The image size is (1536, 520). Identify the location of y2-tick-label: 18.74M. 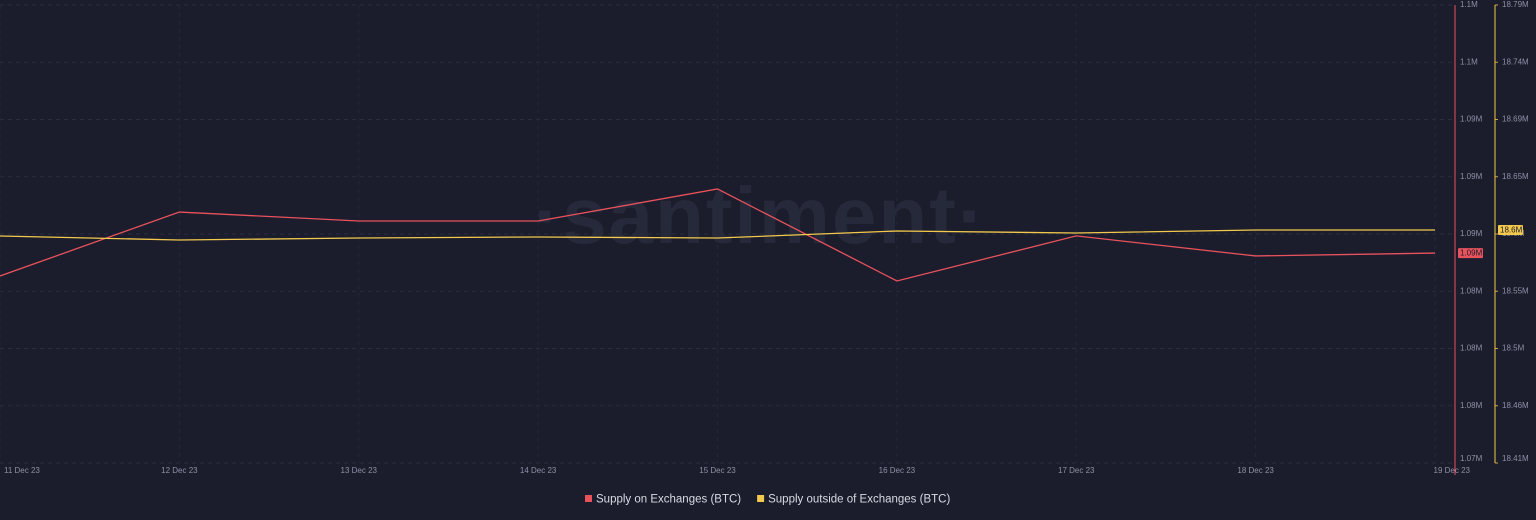
(1515, 61).